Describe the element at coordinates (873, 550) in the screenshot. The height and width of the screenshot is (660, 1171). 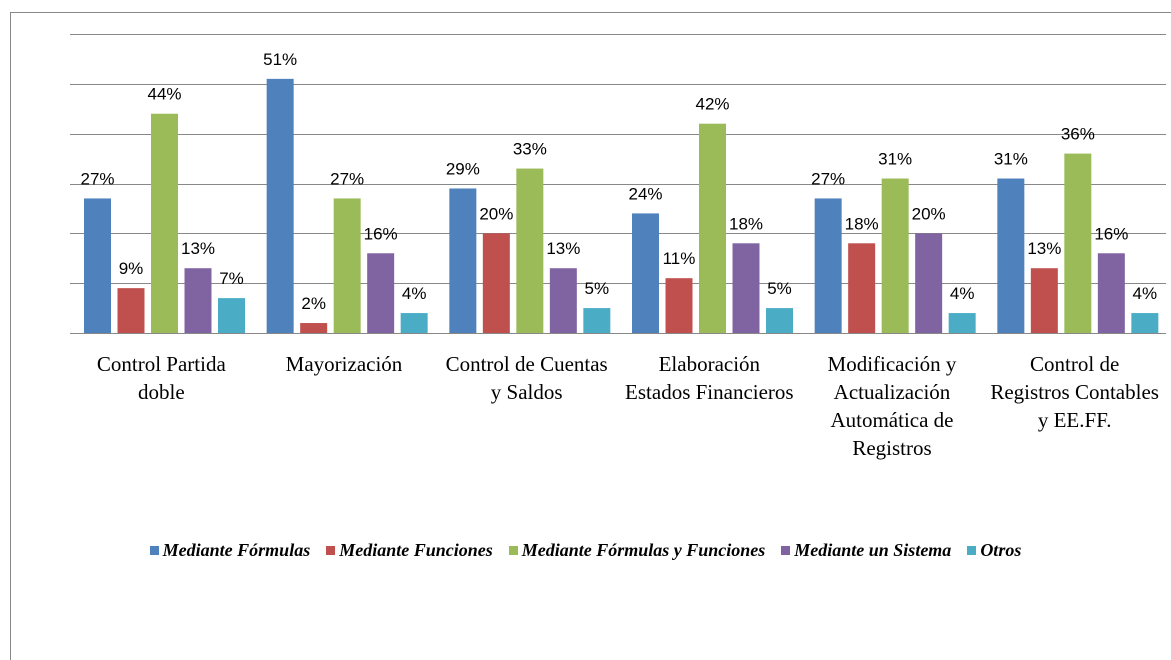
I see `legend-label: Mediante un Sistema` at that location.